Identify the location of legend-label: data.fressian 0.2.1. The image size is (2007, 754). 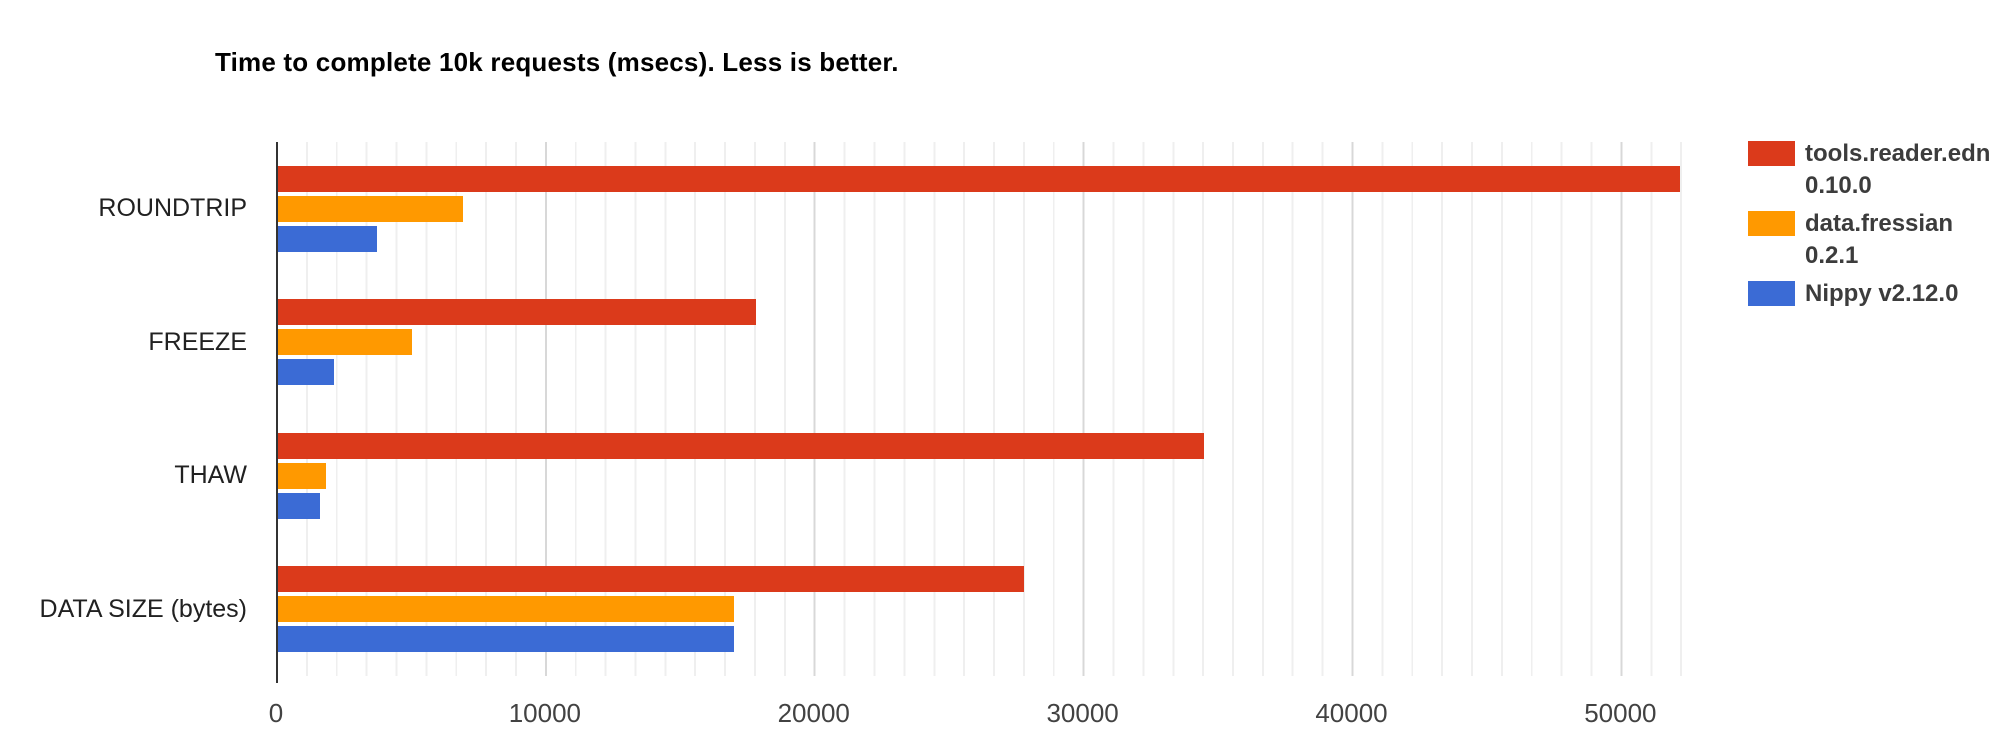
(1879, 239).